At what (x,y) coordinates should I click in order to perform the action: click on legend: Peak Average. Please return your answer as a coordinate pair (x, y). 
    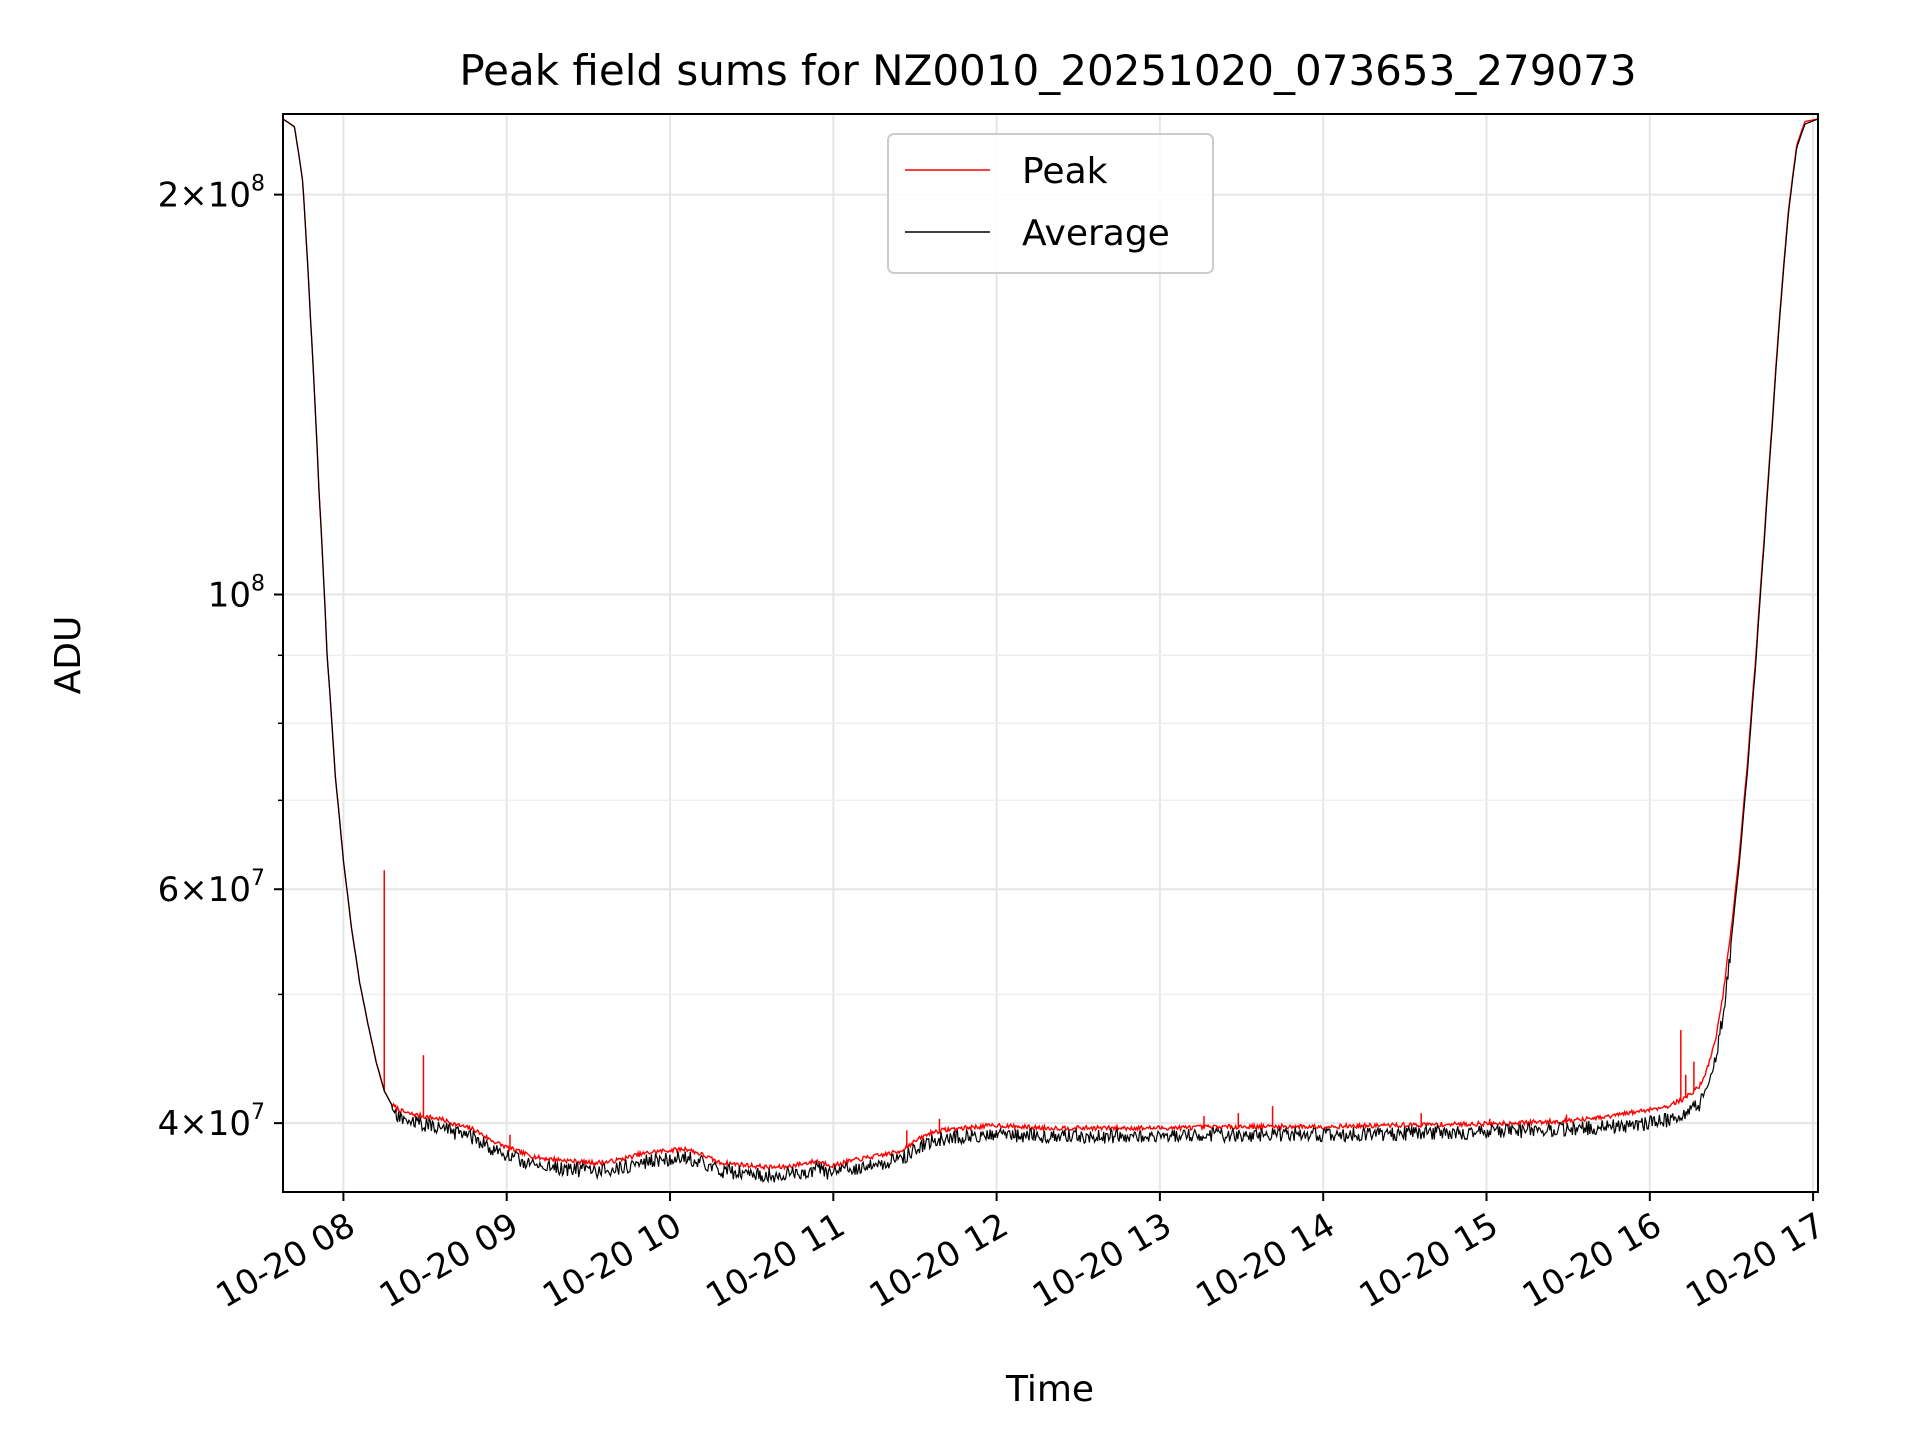
    Looking at the image, I should click on (1050, 203).